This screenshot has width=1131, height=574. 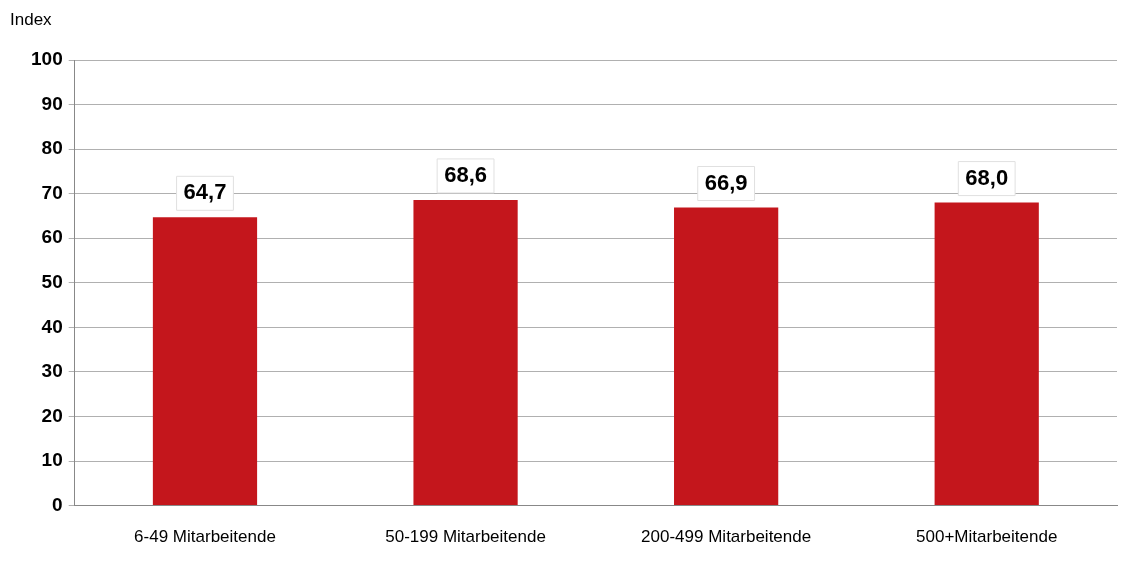 What do you see at coordinates (31, 20) in the screenshot?
I see `y-axis-title: Index` at bounding box center [31, 20].